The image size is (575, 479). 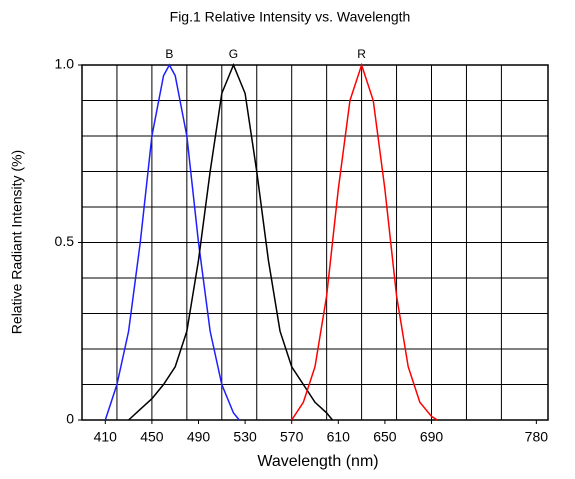 What do you see at coordinates (292, 437) in the screenshot?
I see `x-tick-label: 570` at bounding box center [292, 437].